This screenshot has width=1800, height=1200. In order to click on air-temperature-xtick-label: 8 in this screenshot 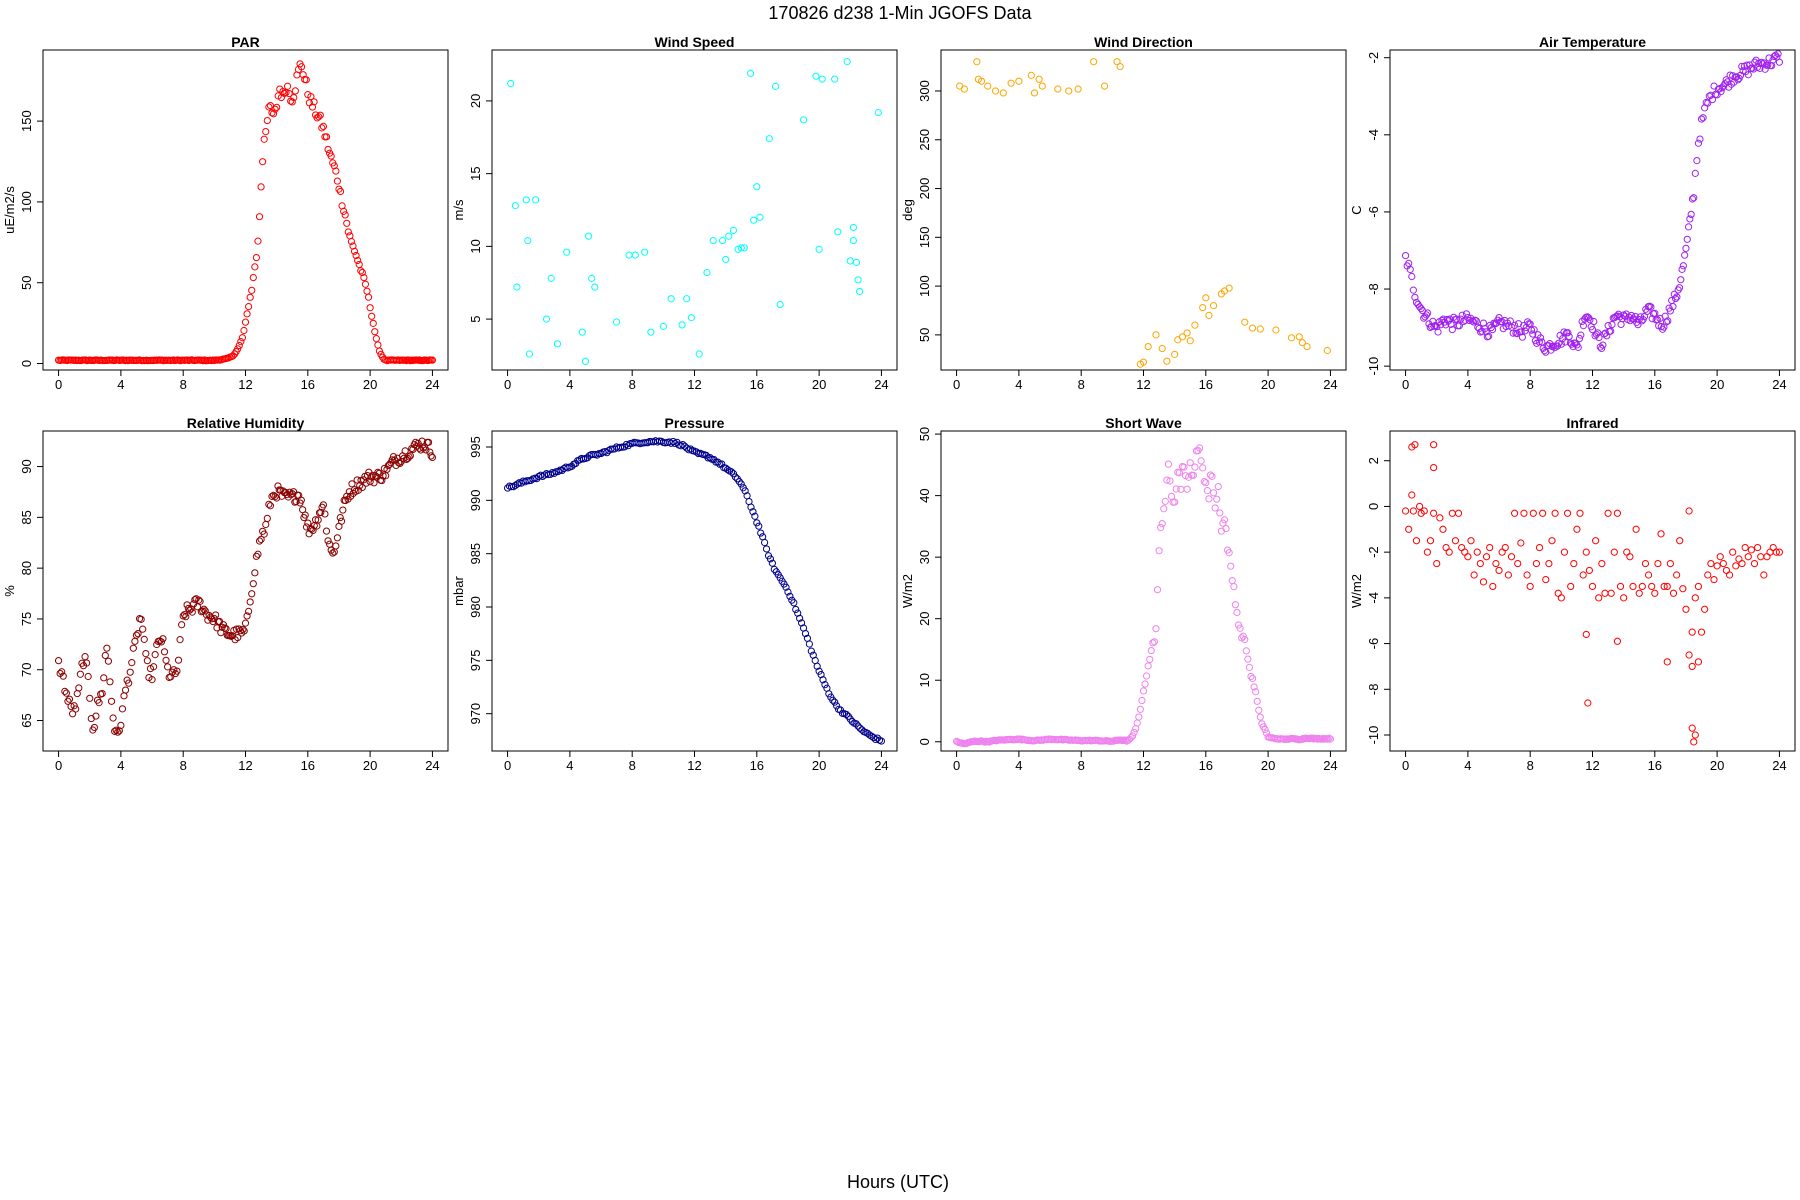, I will do `click(1530, 384)`.